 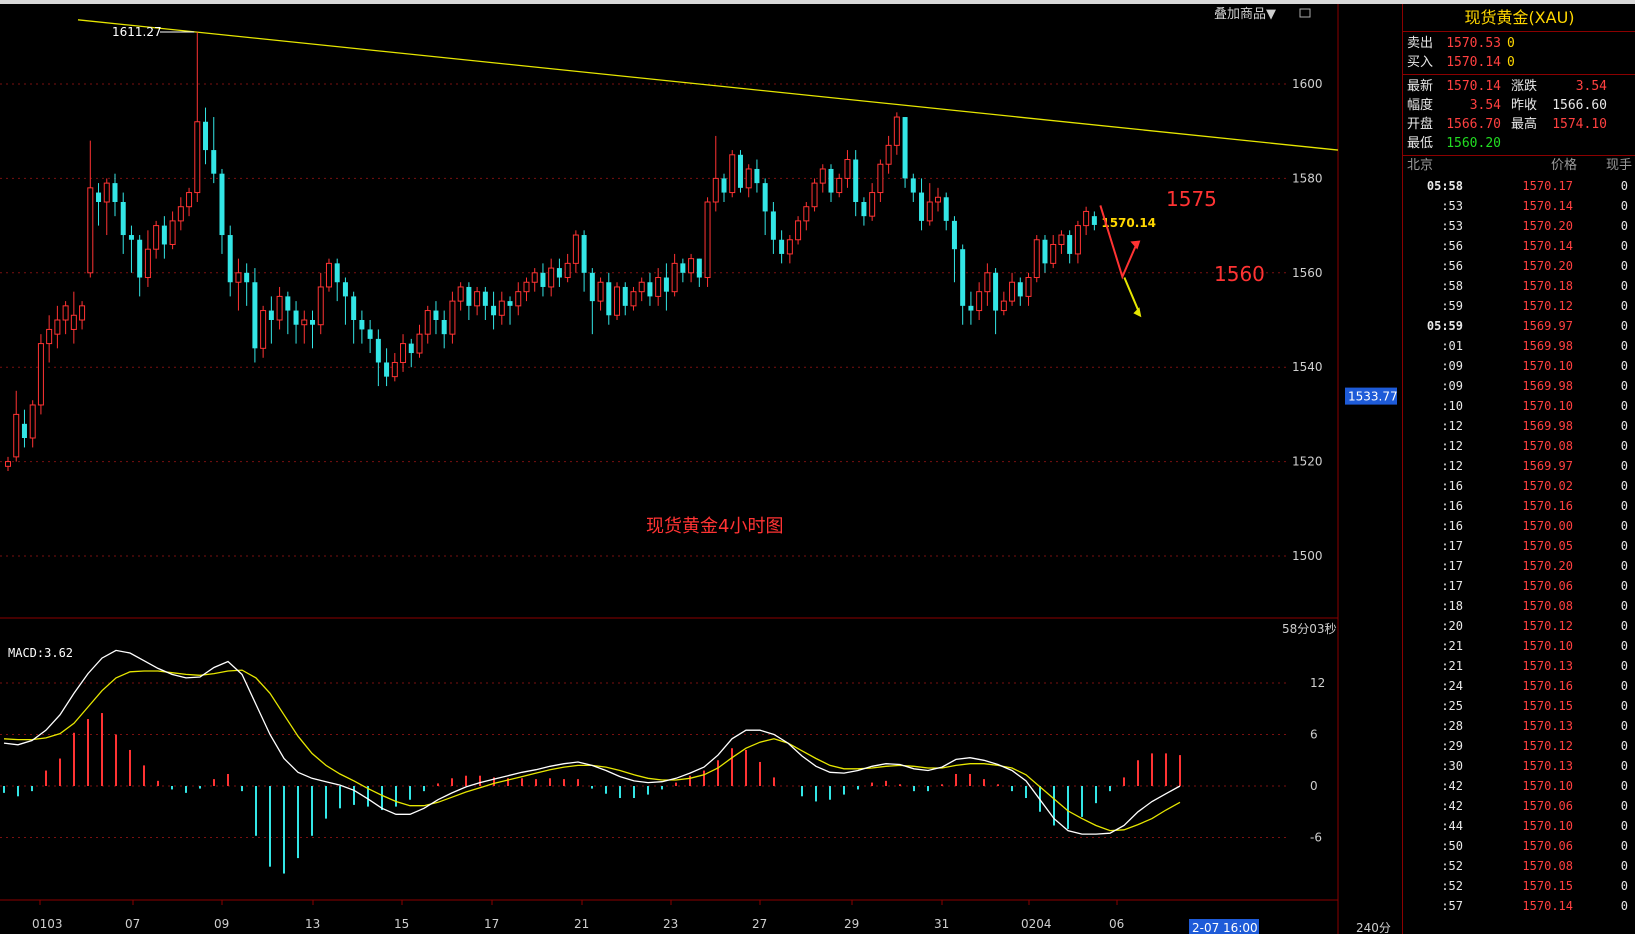 I want to click on instrument-title: 现货黄金(XAU), so click(x=1519, y=18).